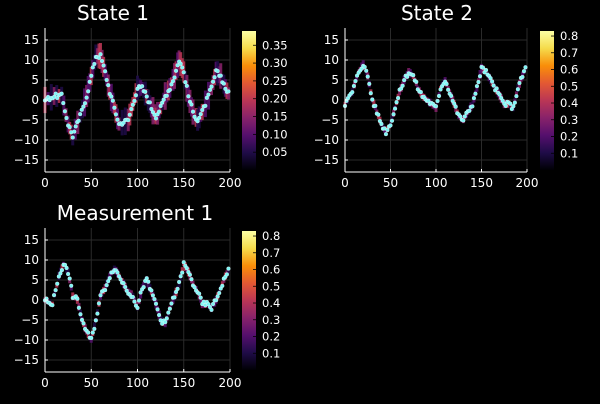  I want to click on x-tick-label: 0, so click(45, 383).